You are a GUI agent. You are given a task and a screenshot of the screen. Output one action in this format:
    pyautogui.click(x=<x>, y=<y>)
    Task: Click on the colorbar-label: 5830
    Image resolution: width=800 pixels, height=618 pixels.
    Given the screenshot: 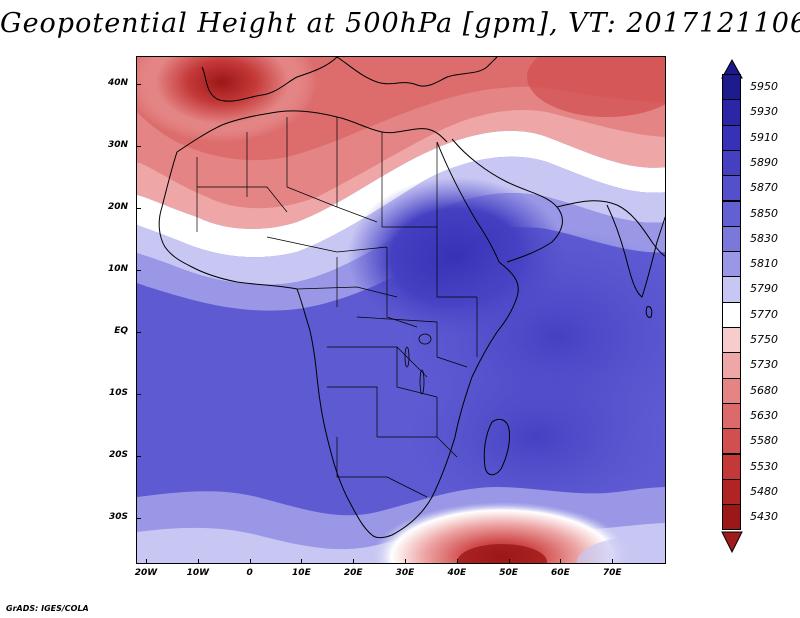 What is the action you would take?
    pyautogui.click(x=764, y=238)
    